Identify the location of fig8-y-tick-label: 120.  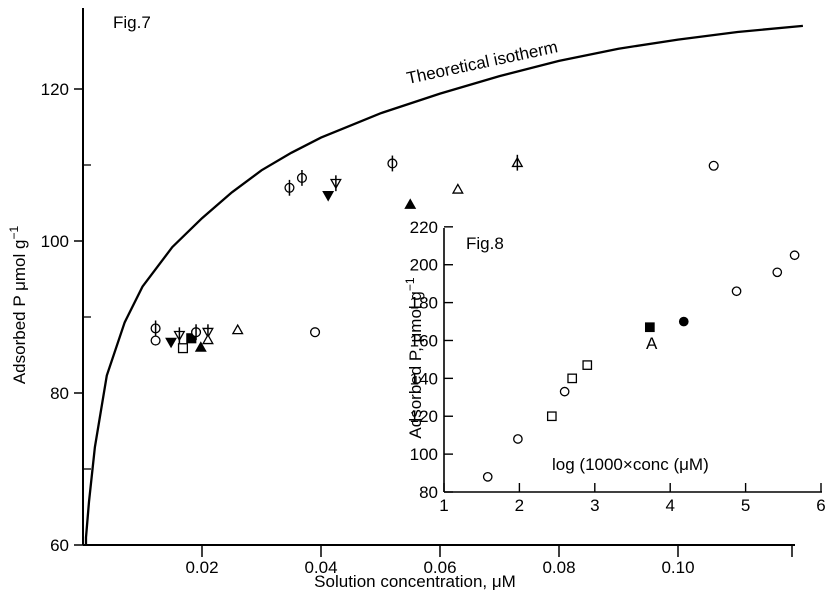
(424, 416).